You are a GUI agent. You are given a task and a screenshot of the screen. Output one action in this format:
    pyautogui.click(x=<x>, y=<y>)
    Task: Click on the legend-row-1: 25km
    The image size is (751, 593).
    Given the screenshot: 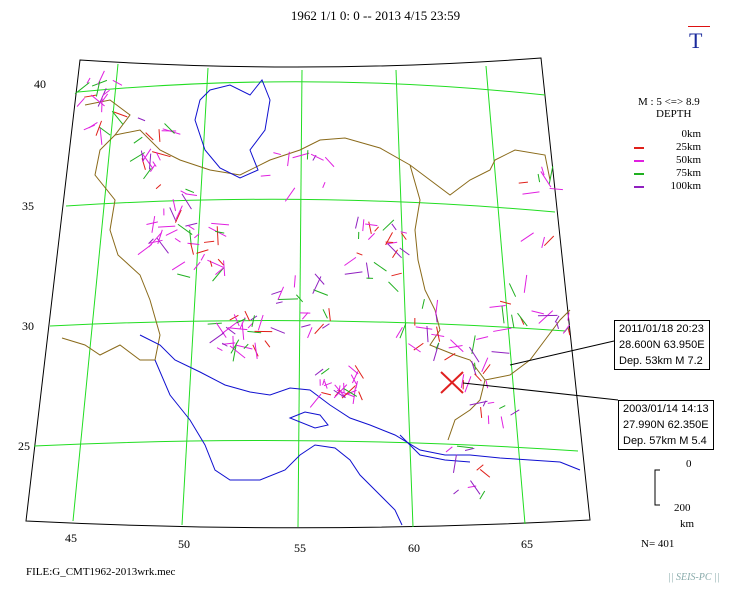 What is the action you would take?
    pyautogui.click(x=682, y=147)
    